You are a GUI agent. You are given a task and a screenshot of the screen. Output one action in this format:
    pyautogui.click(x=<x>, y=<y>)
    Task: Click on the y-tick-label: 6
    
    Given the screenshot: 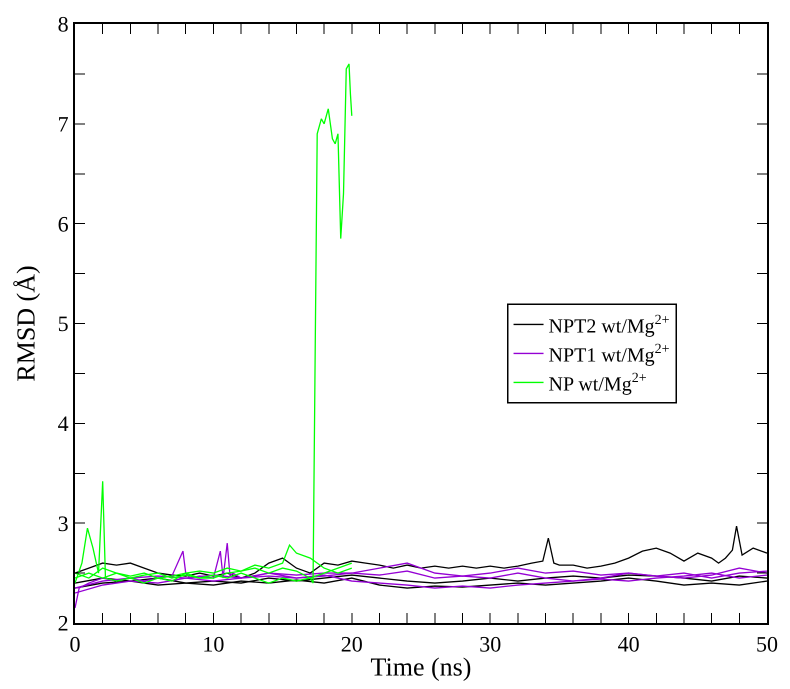 What is the action you would take?
    pyautogui.click(x=63, y=223)
    